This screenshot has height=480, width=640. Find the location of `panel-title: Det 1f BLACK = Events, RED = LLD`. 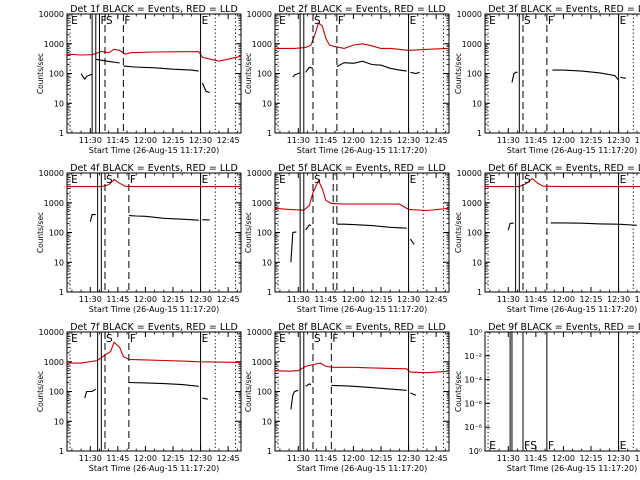

panel-title: Det 1f BLACK = Events, RED = LLD is located at coordinates (154, 9).